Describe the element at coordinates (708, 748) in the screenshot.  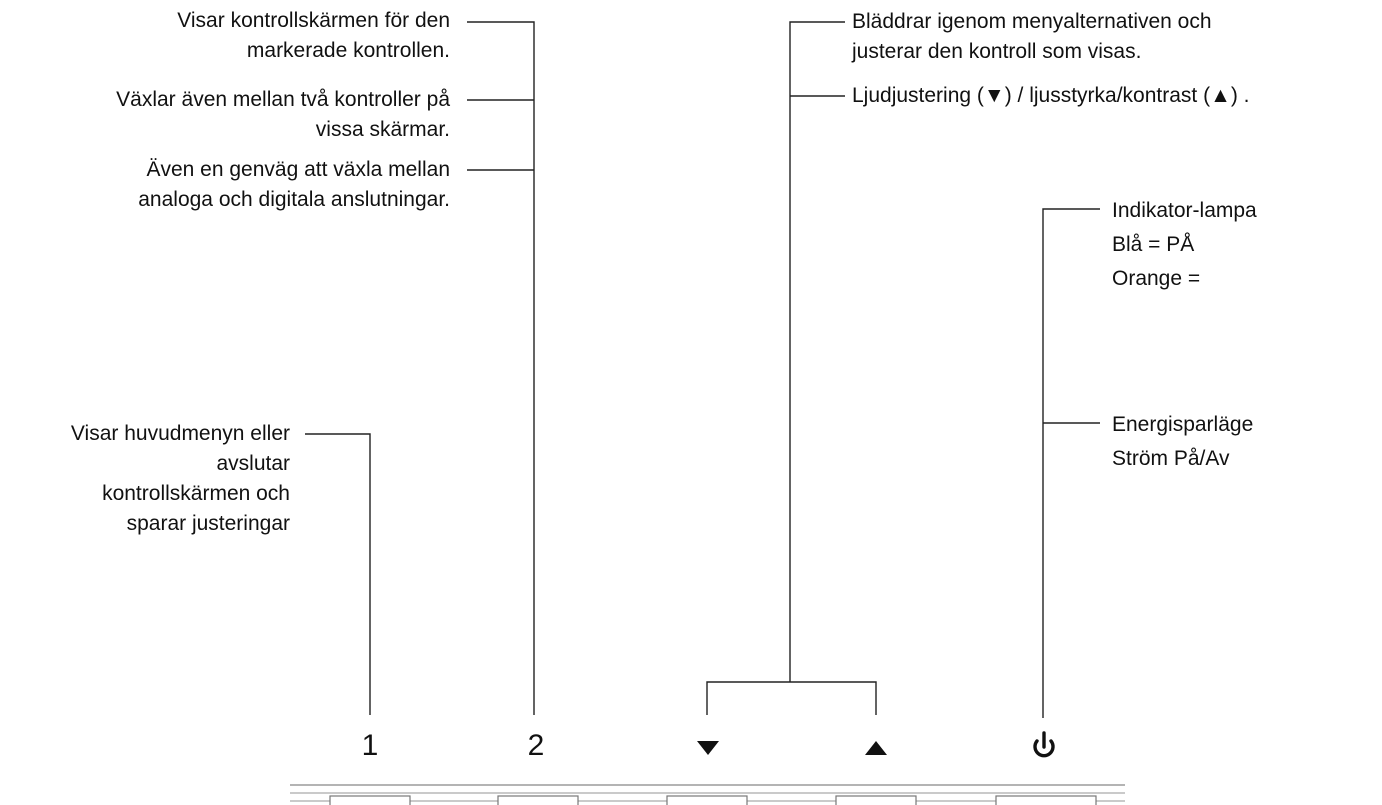
I see `down-arrow-icon` at that location.